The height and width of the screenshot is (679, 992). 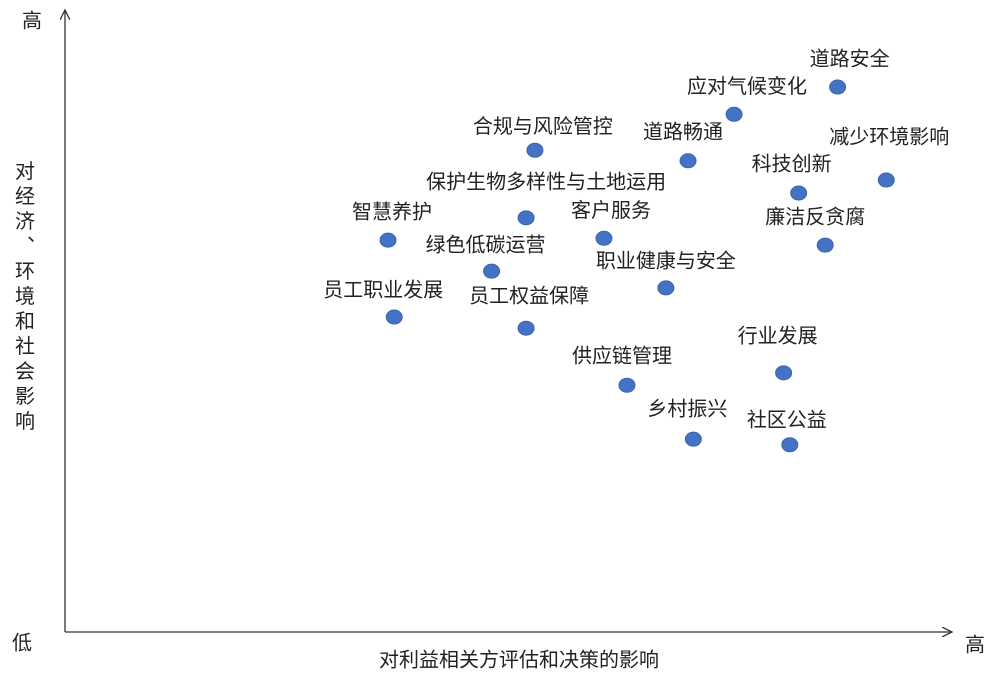 I want to click on point-label: 员工权益保障, so click(x=529, y=296).